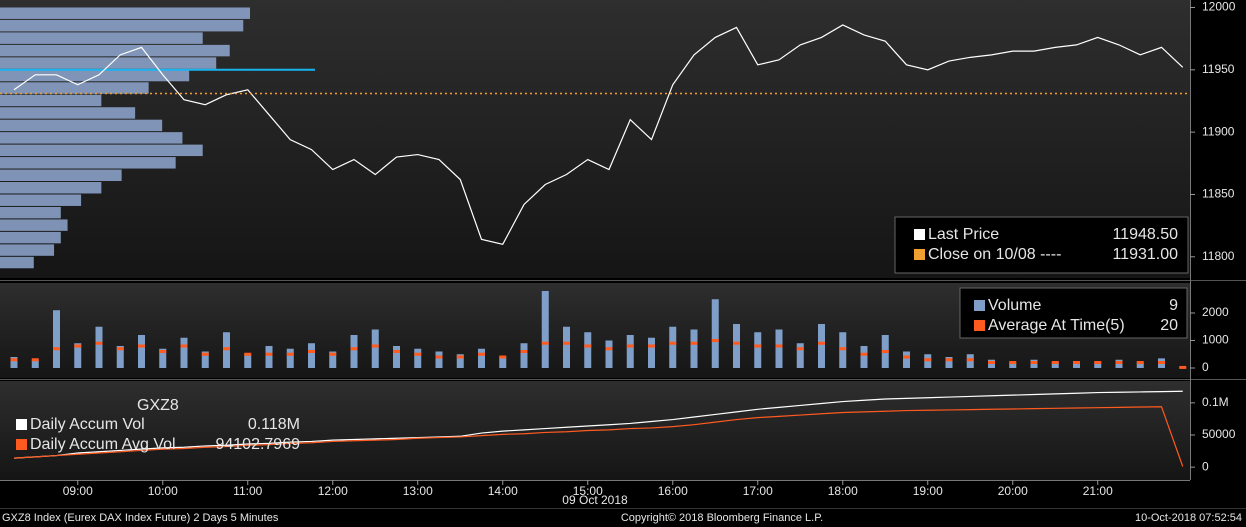 The image size is (1246, 527). Describe the element at coordinates (78, 491) in the screenshot. I see `x-tick-label: 09:00` at that location.